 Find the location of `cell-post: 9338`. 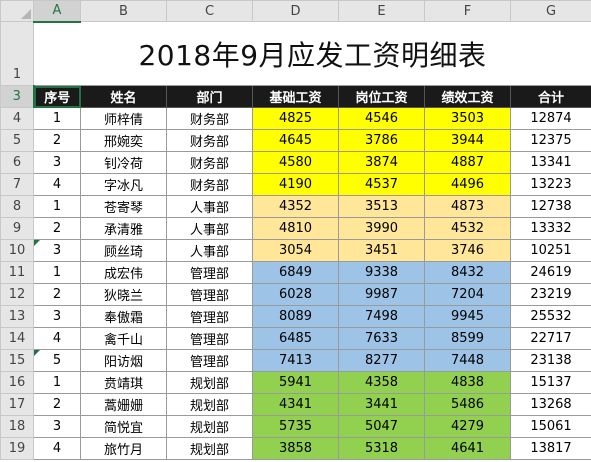

cell-post: 9338 is located at coordinates (381, 272).